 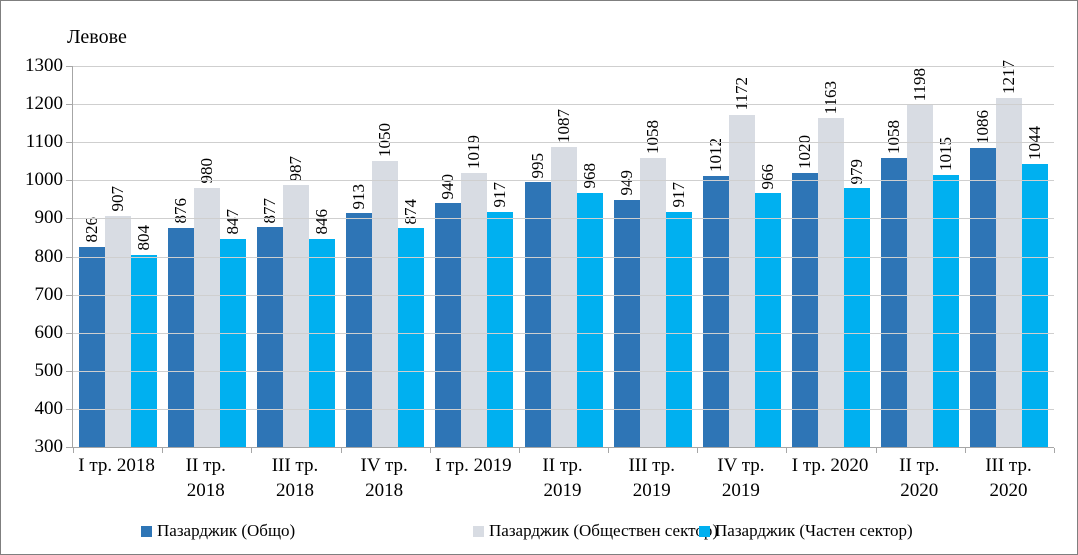 I want to click on x-axis-label: I тр. 2018, so click(x=116, y=465).